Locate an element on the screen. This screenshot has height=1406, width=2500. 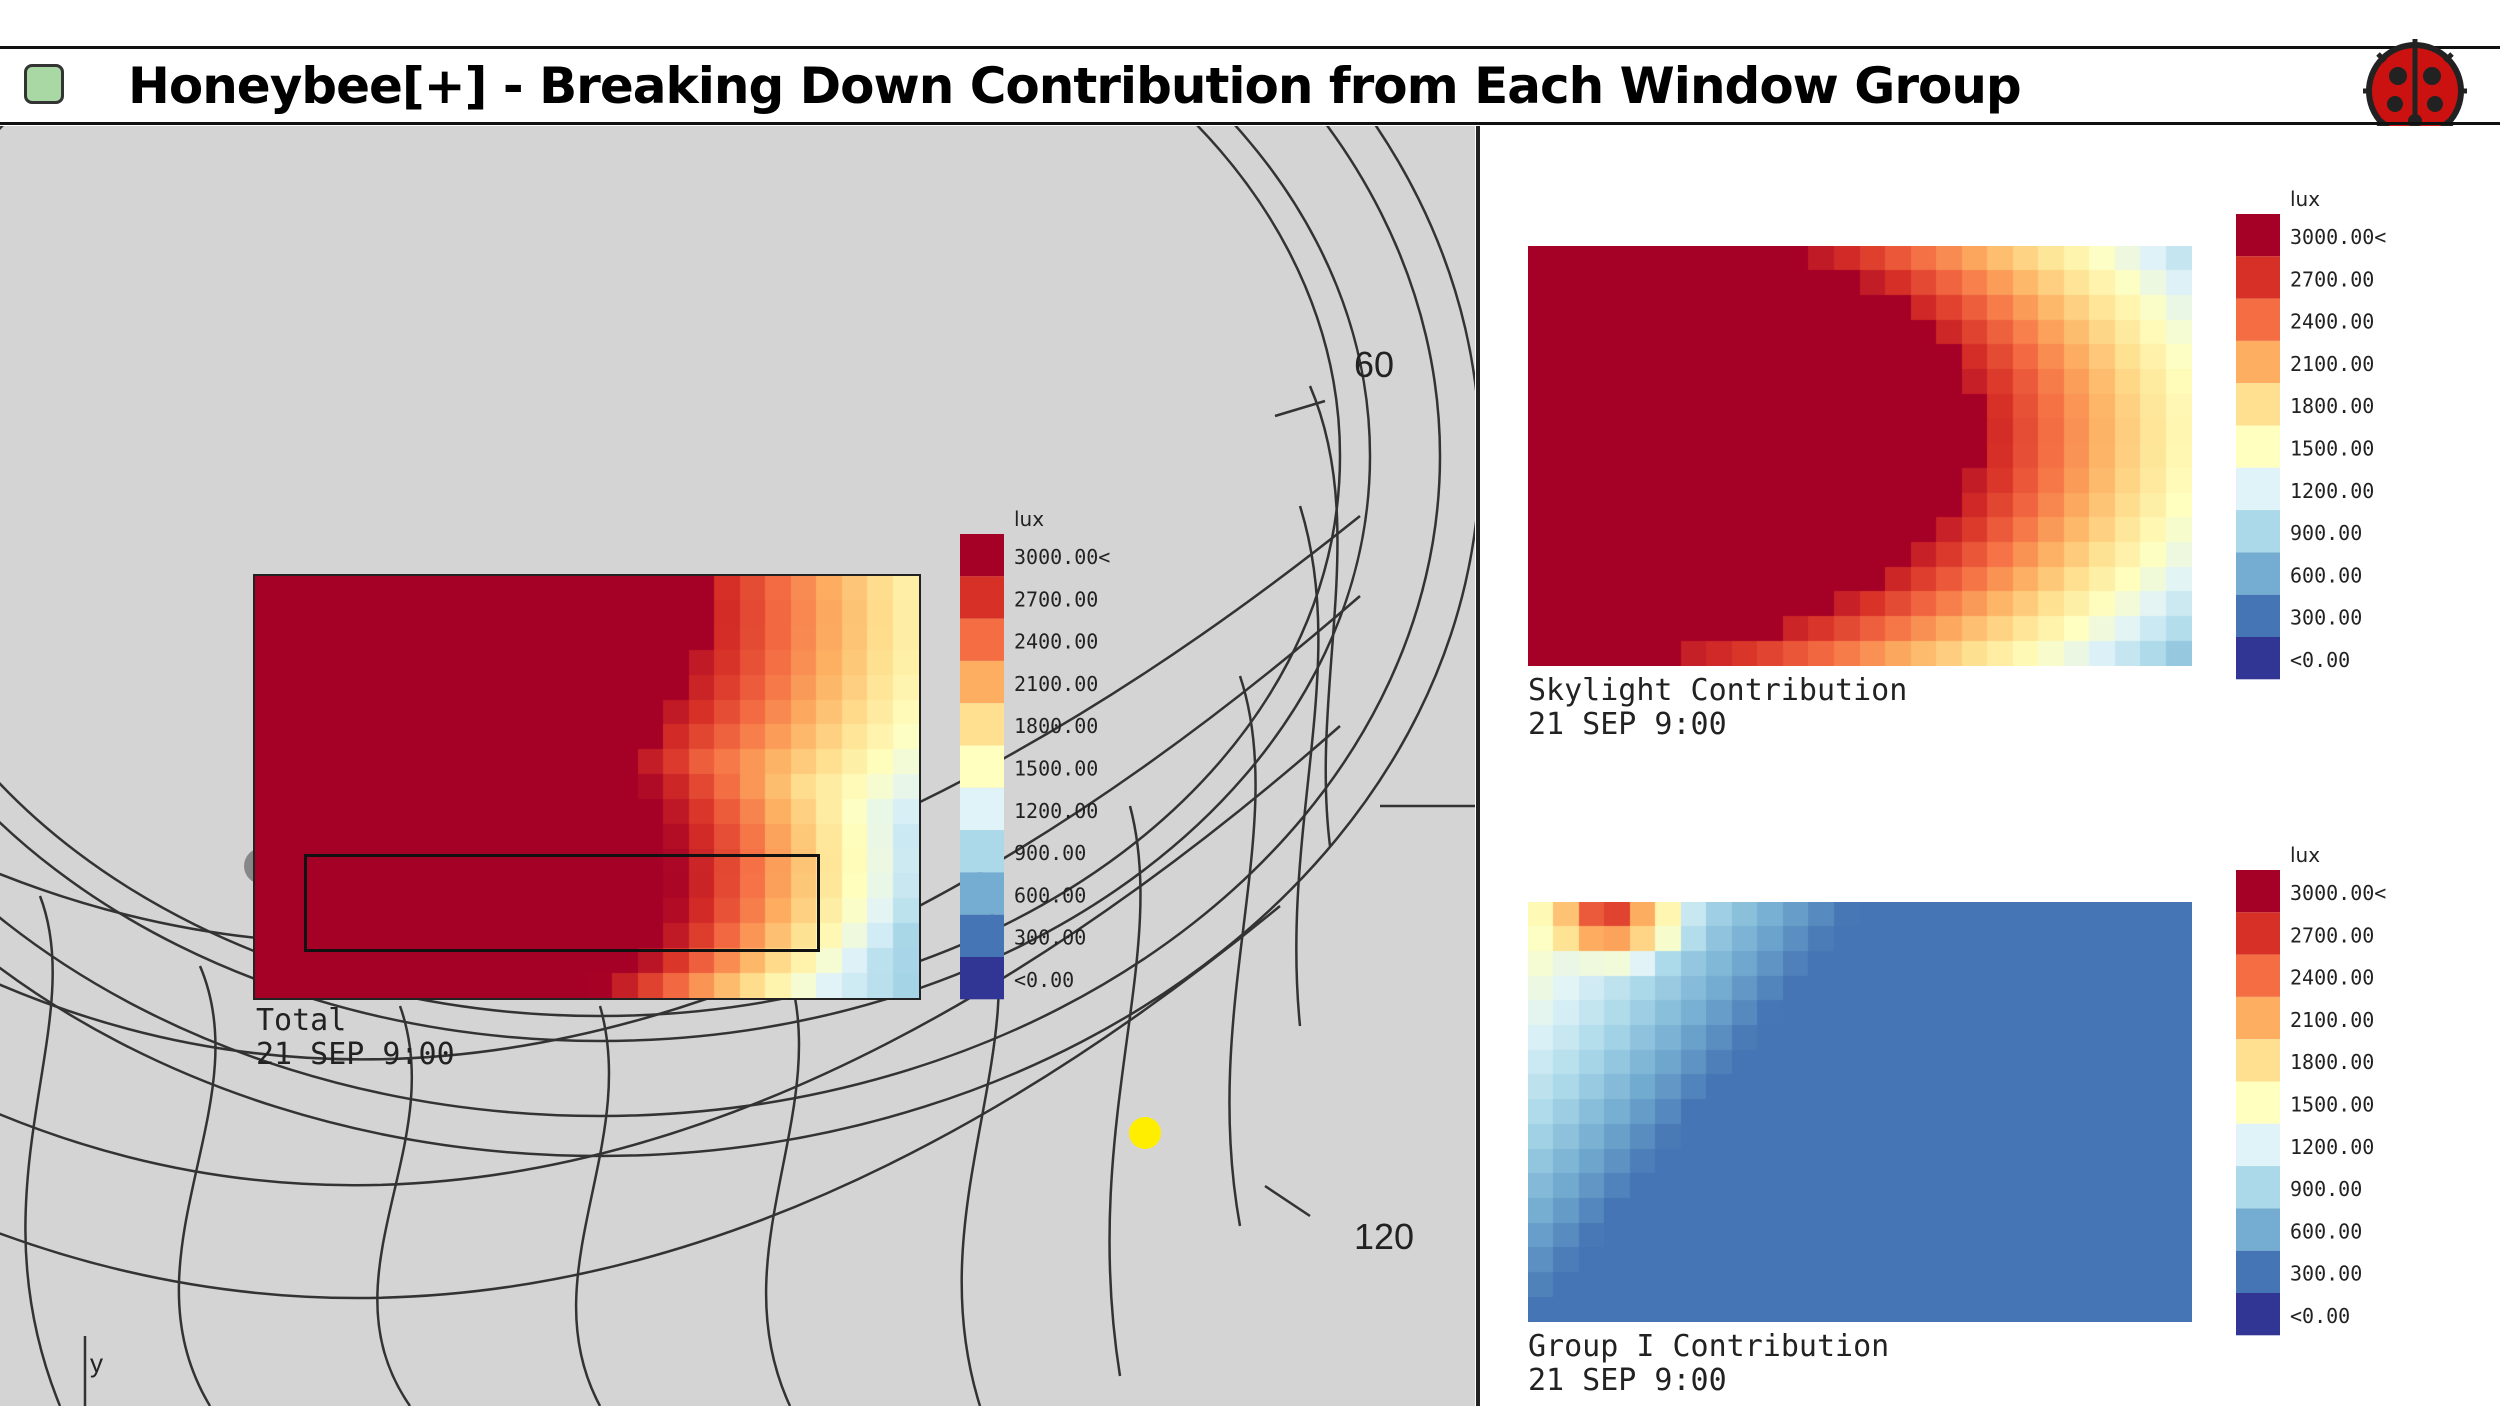
sun-position-icon is located at coordinates (1145, 1133).